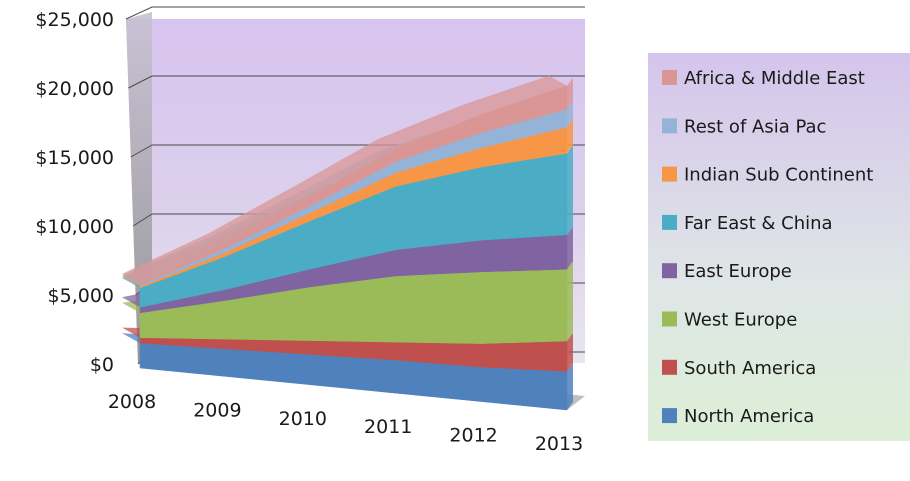  I want to click on legend-label: Far East & China, so click(758, 223).